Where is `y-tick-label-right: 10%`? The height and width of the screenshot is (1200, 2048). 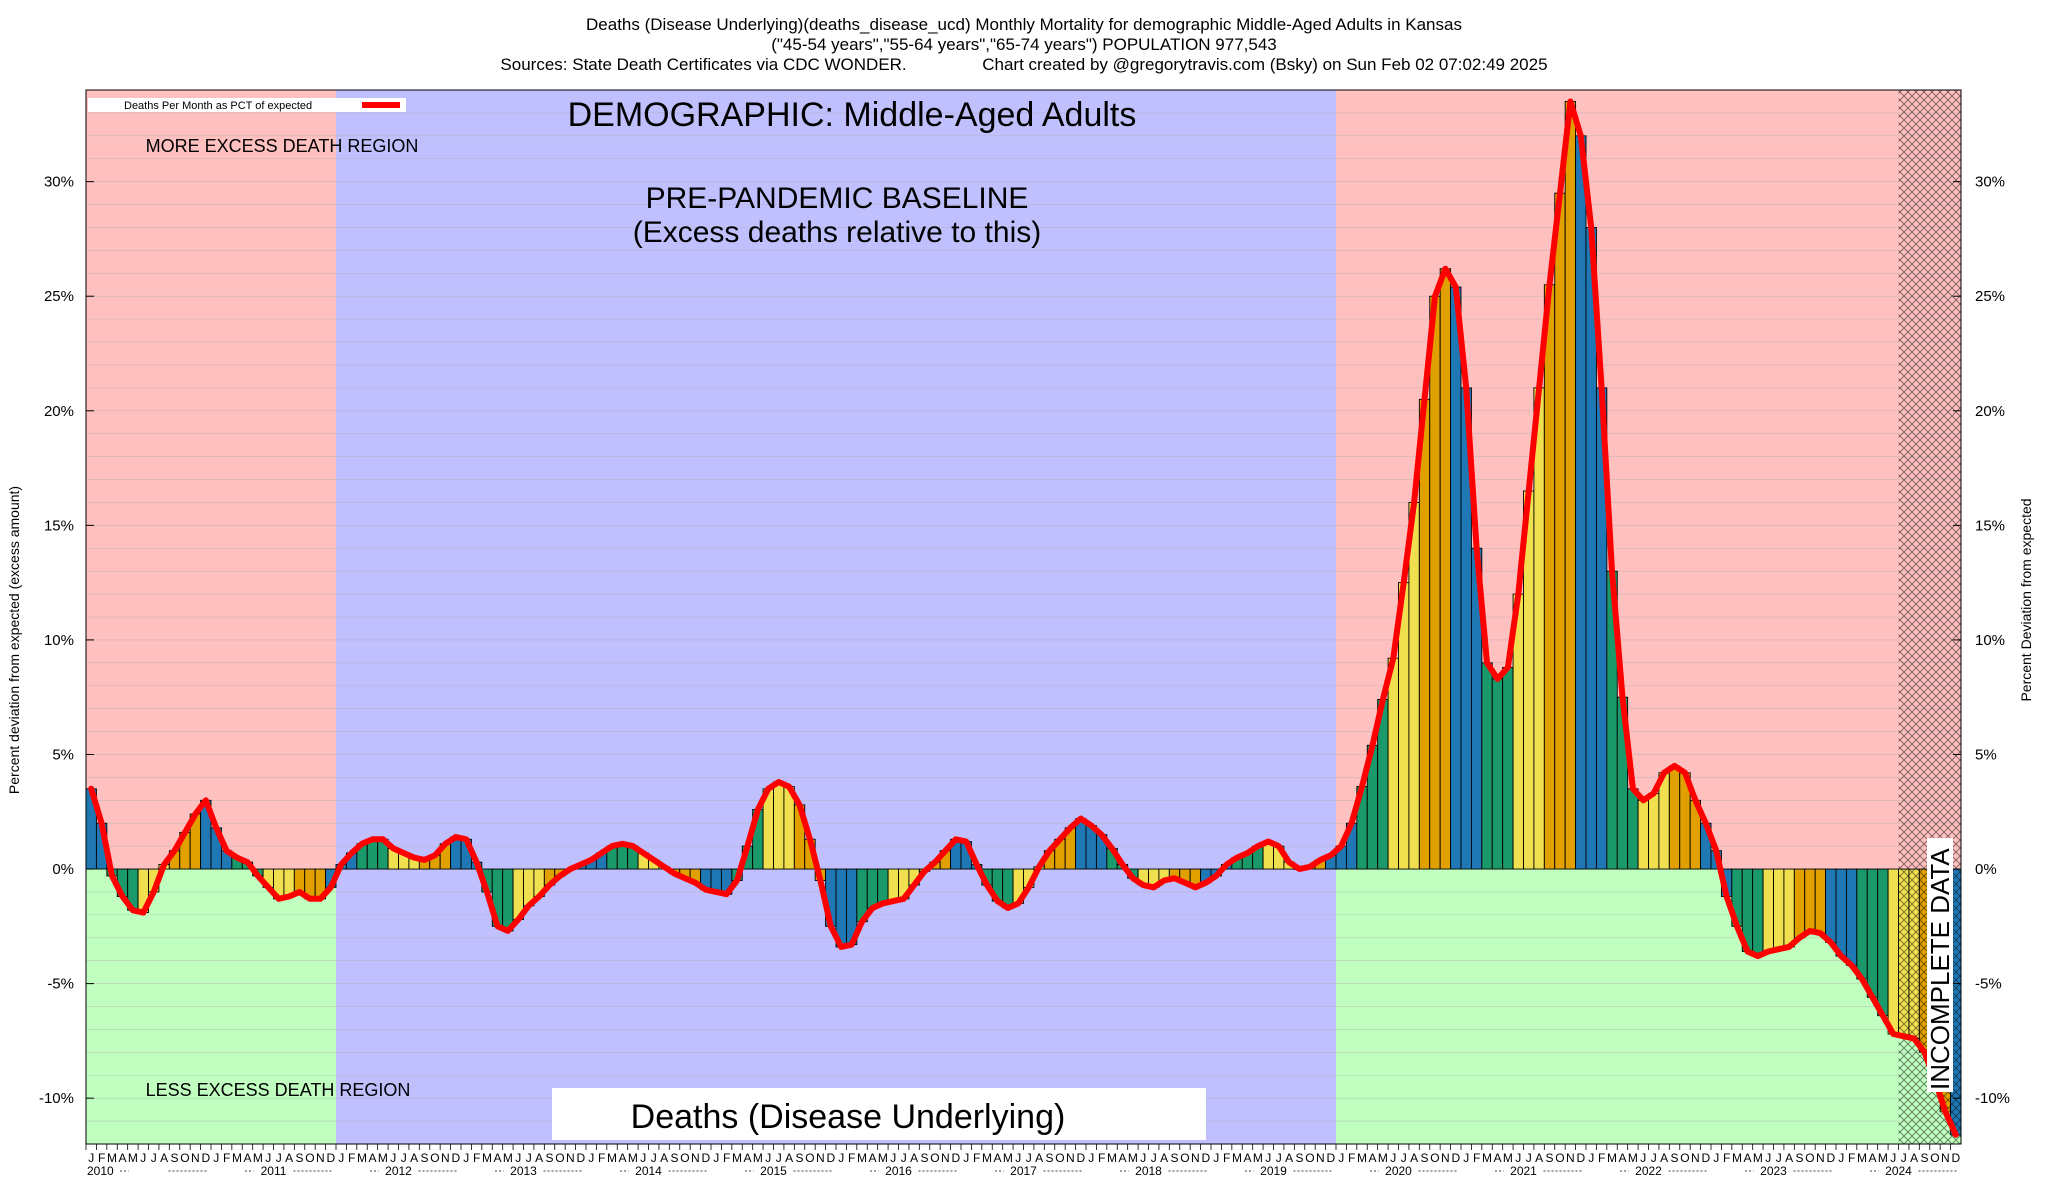
y-tick-label-right: 10% is located at coordinates (1990, 640).